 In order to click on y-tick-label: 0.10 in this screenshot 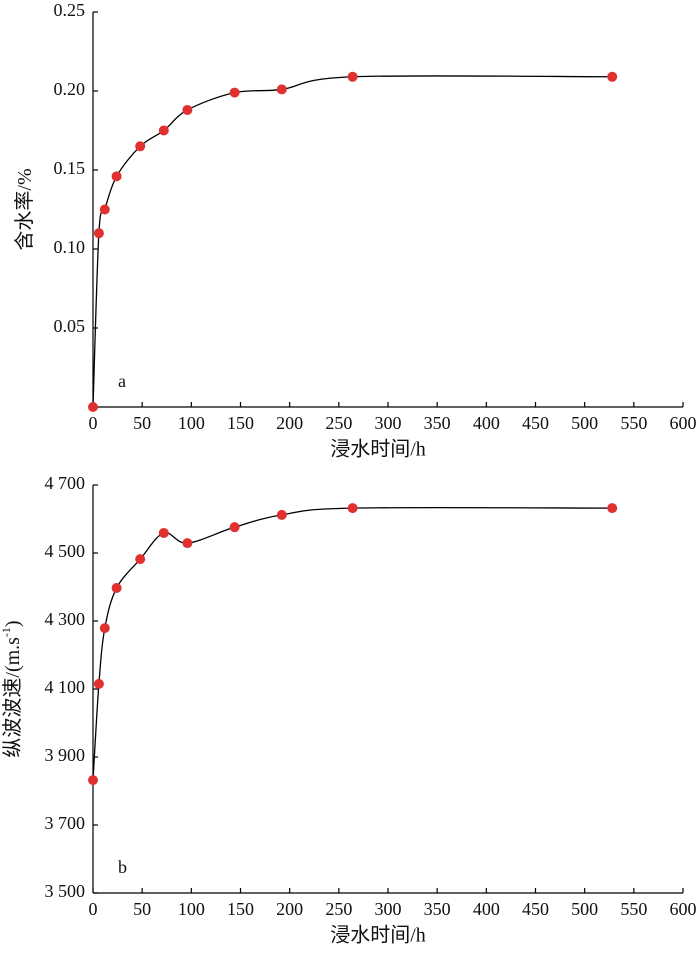, I will do `click(70, 247)`.